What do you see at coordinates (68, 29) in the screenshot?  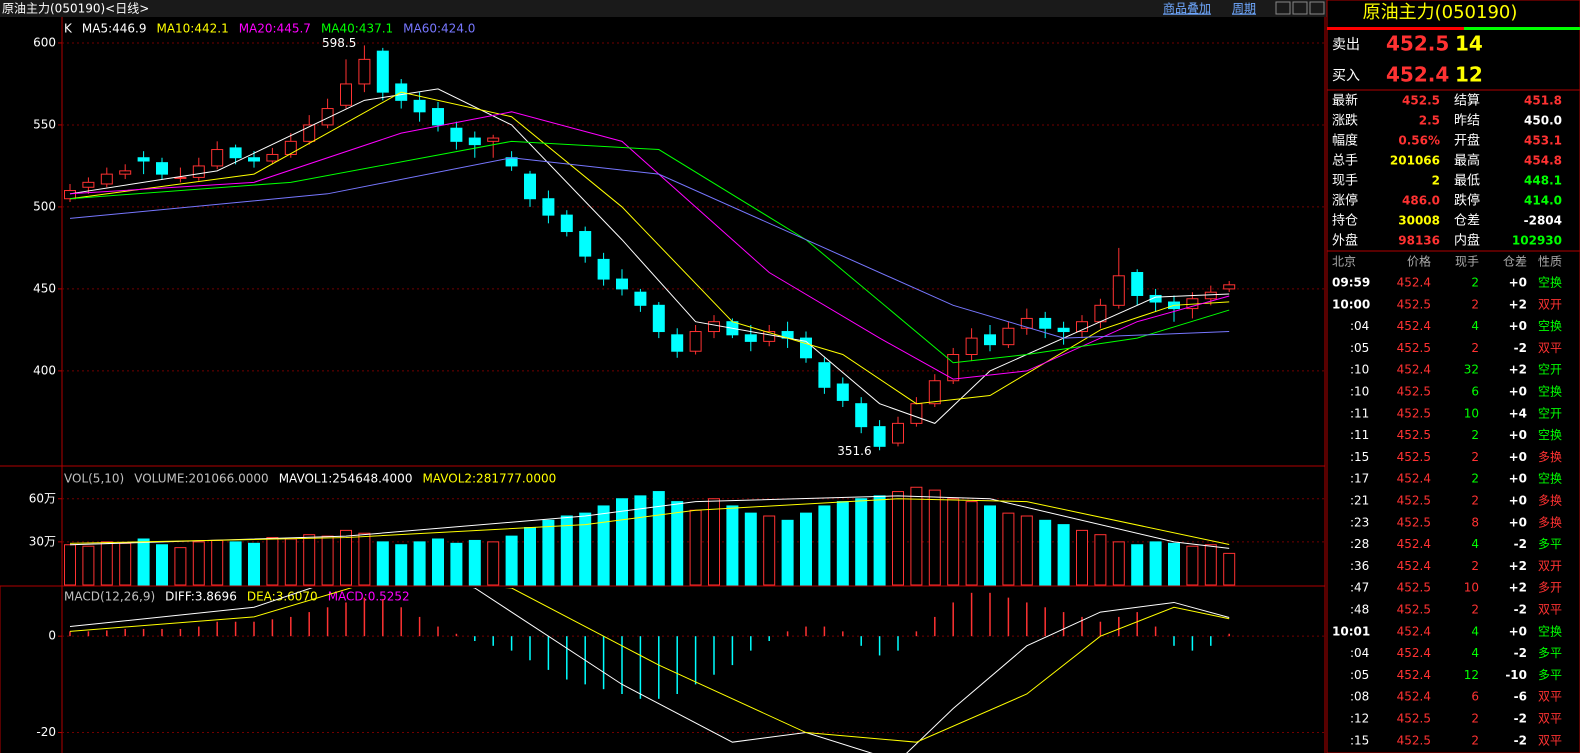 I see `legend-entry: K` at bounding box center [68, 29].